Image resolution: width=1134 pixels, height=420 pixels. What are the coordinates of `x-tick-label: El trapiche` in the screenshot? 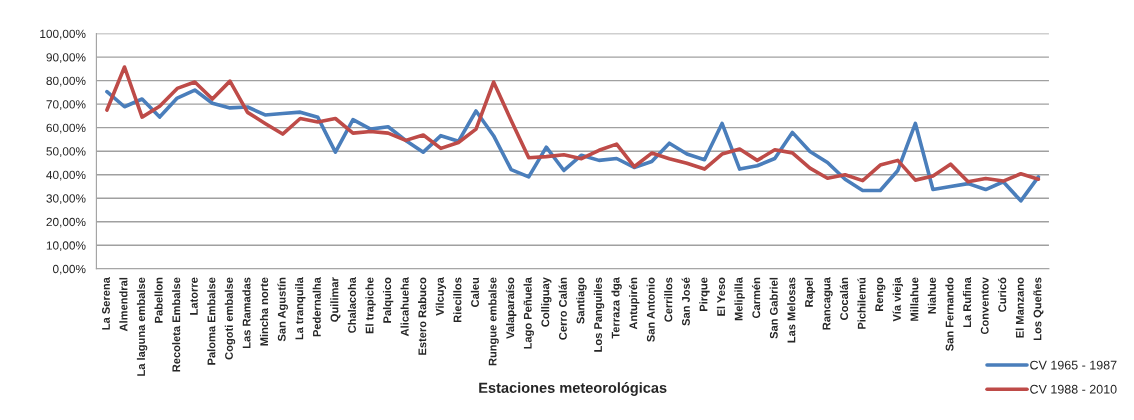 It's located at (370, 305).